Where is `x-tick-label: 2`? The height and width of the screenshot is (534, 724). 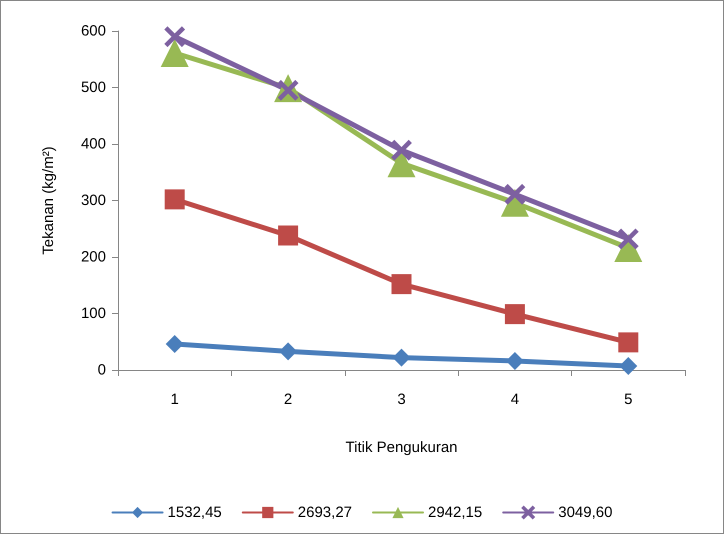
x-tick-label: 2 is located at coordinates (288, 399).